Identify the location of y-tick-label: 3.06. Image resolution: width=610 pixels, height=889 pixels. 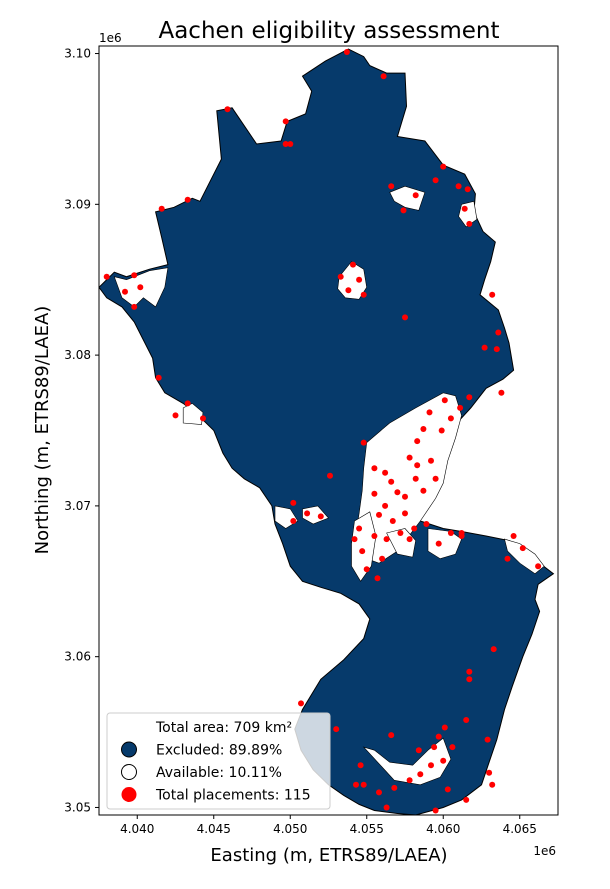
(77, 657).